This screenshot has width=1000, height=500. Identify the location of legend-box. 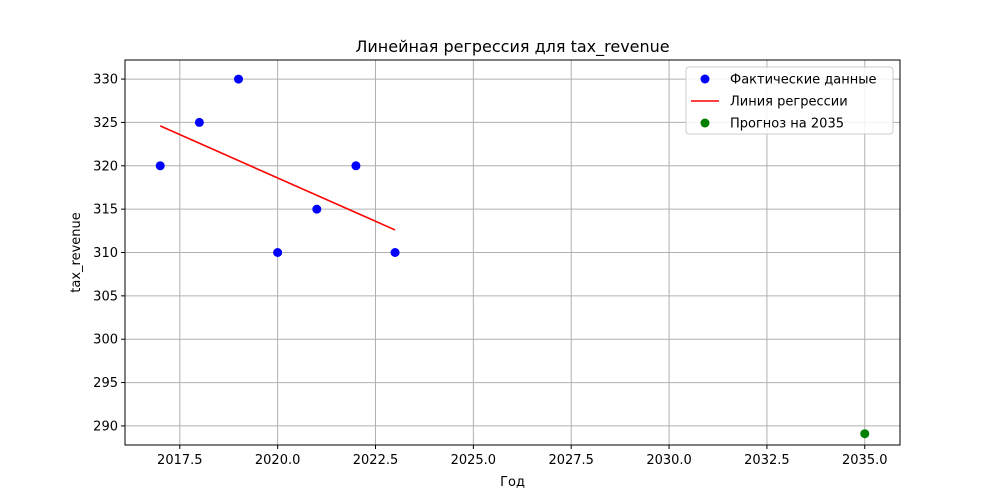
(789, 100).